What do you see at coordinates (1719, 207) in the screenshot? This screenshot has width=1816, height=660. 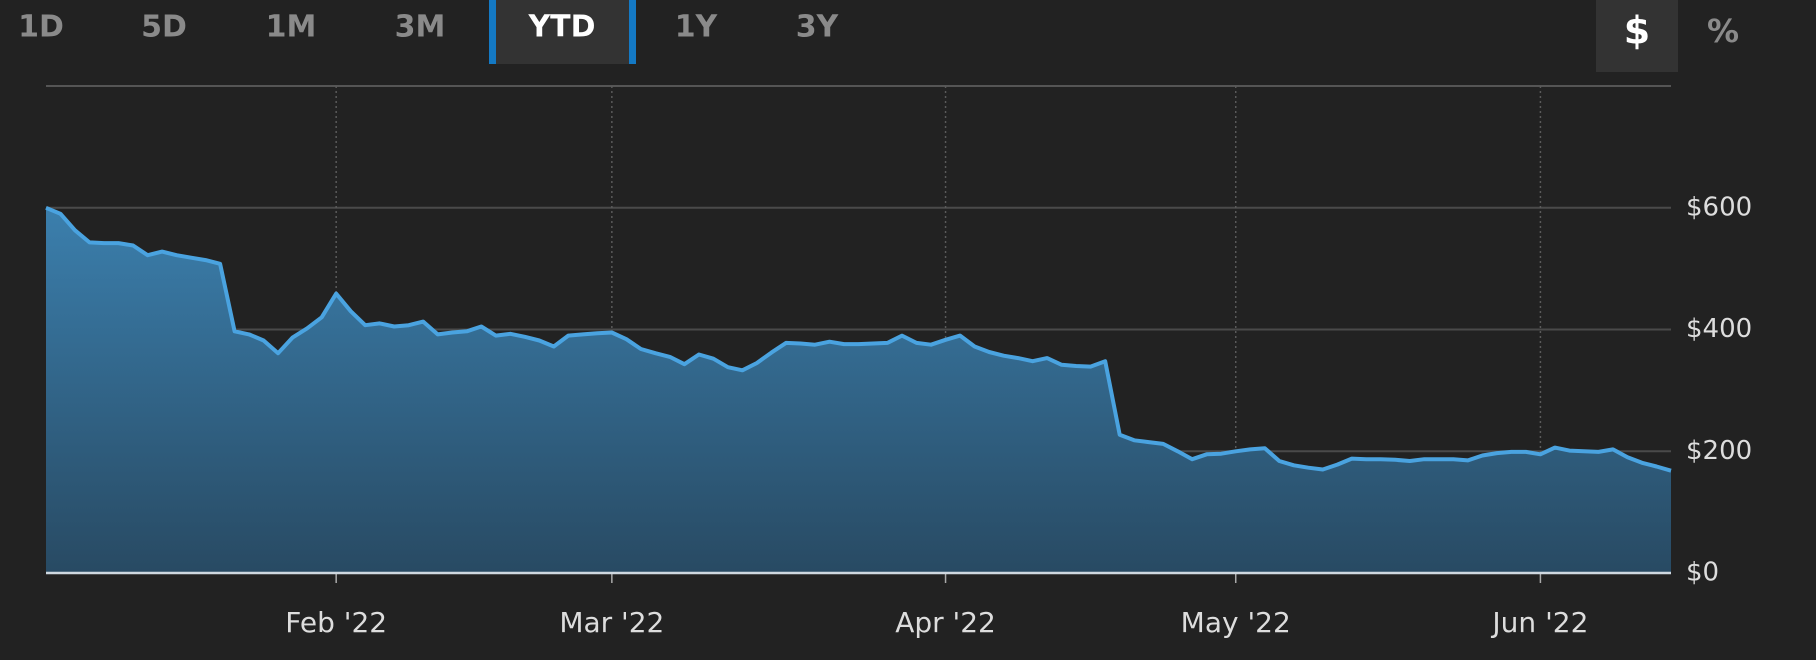 I see `y-tick-label: $600` at bounding box center [1719, 207].